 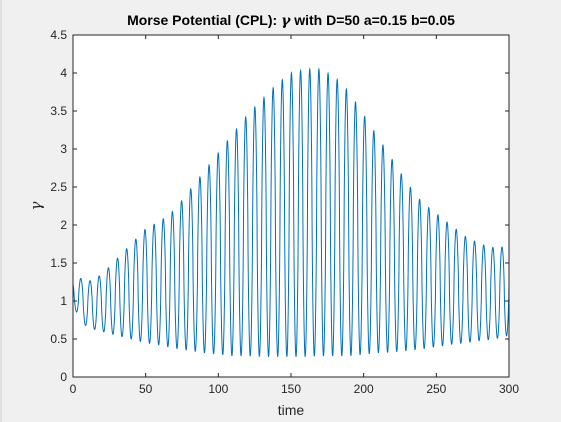 I want to click on x-tick-label: 150, so click(x=291, y=389).